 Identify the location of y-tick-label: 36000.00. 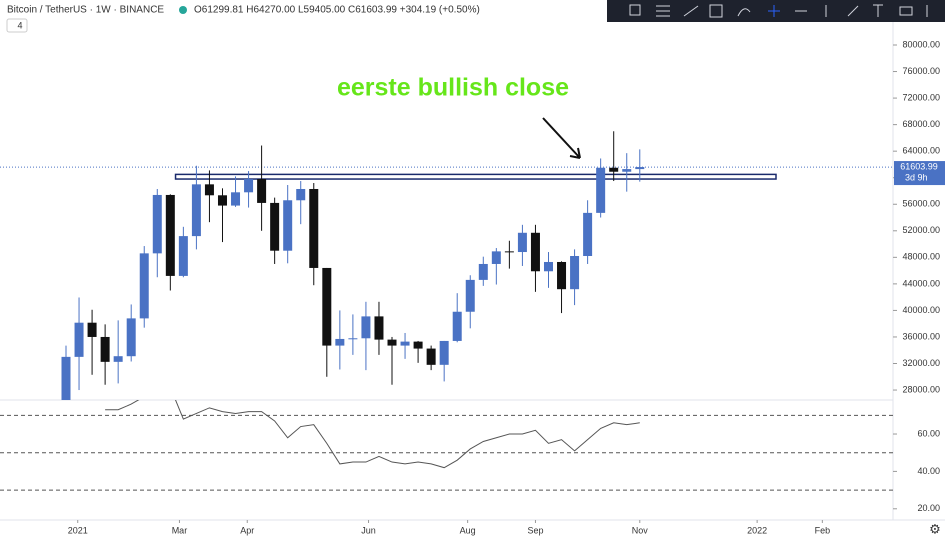
(921, 336).